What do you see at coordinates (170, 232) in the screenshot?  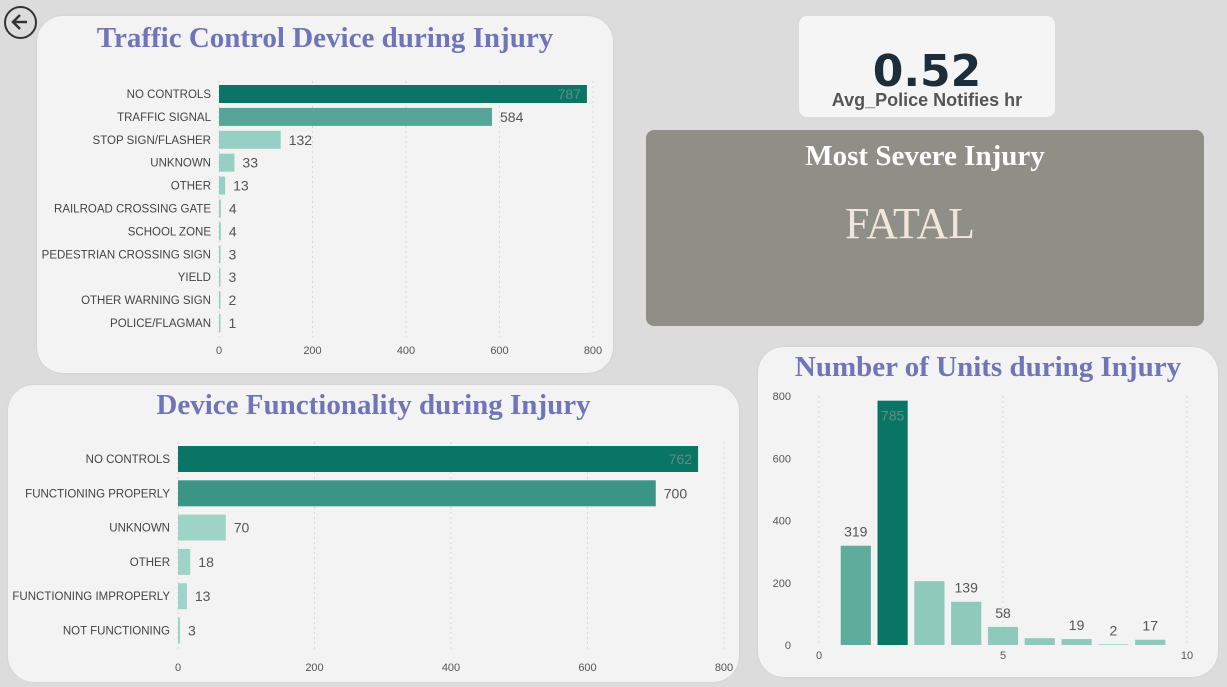 I see `category-label: SCHOOL ZONE` at bounding box center [170, 232].